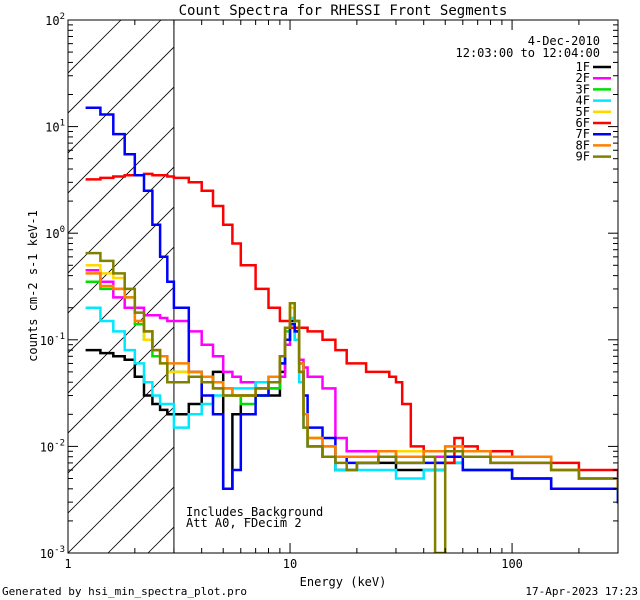 The height and width of the screenshot is (600, 640). I want to click on date-label: 4-Dec-2010, so click(564, 41).